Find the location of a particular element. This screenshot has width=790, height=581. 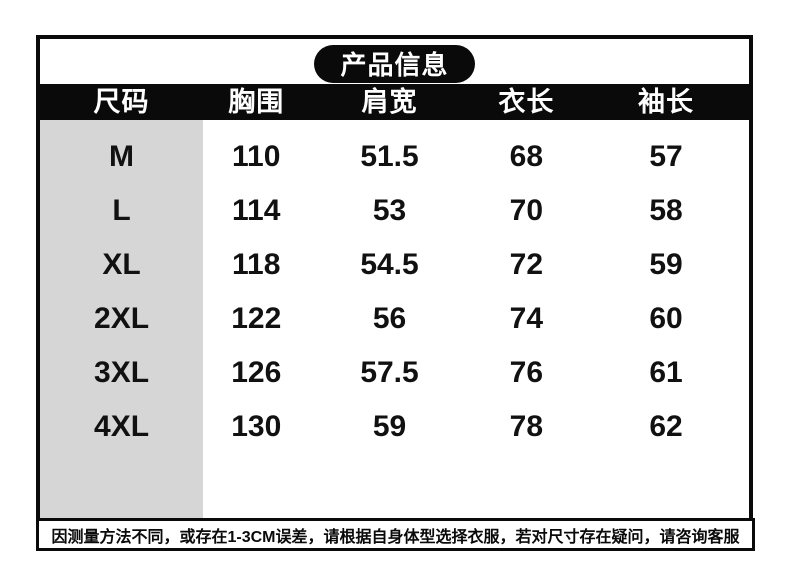

table-row: L 114 53 70 58 is located at coordinates (394, 211).